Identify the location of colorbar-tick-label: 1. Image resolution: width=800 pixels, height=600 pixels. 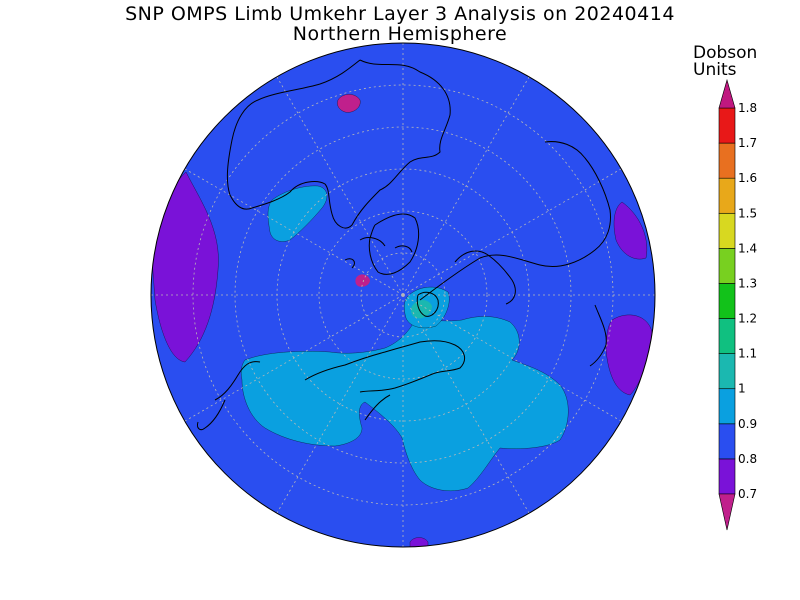
(742, 389).